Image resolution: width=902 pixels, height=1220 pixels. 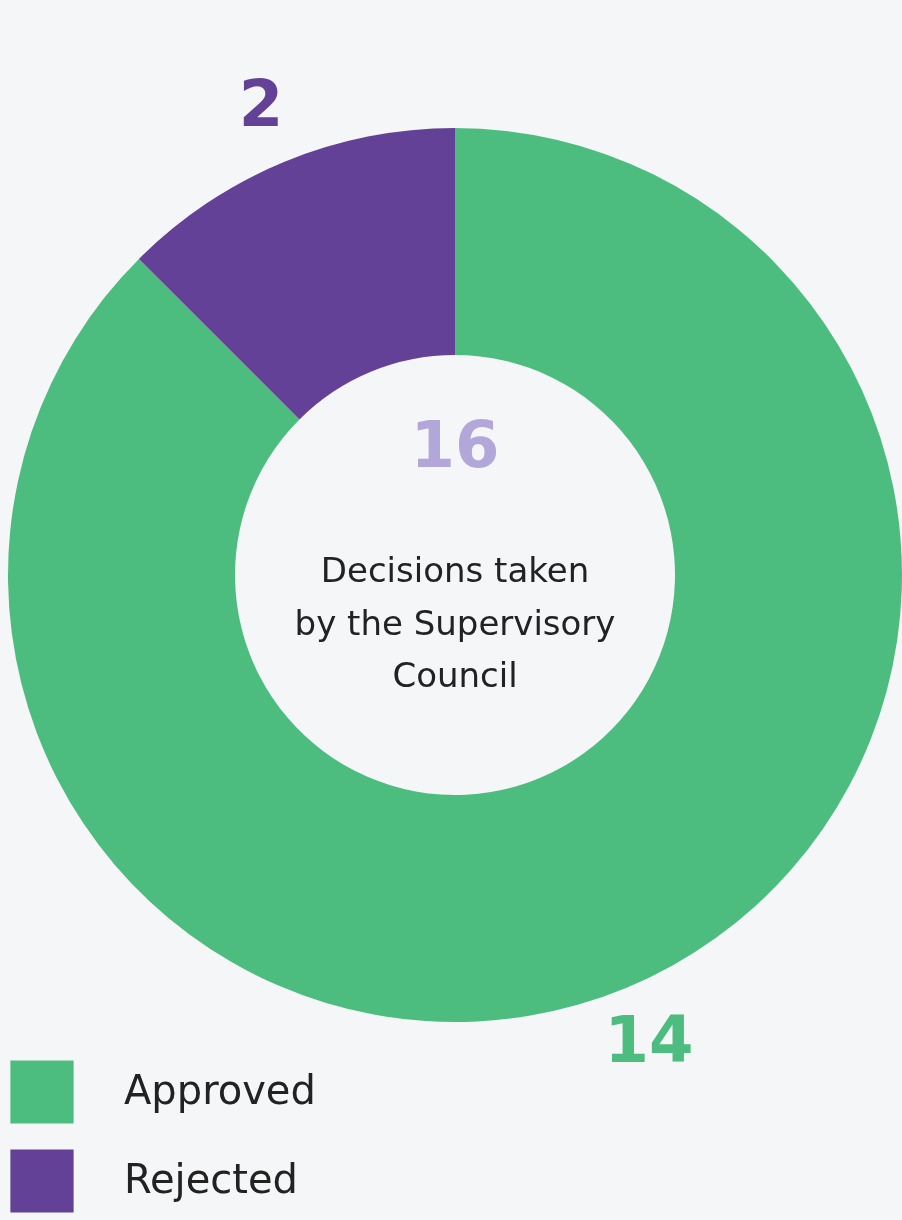 I want to click on donut-slice, so click(x=296, y=274).